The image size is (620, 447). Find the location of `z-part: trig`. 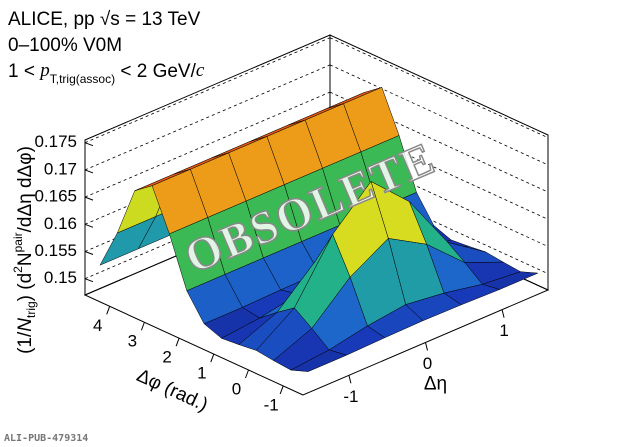

z-part: trig is located at coordinates (31, 309).